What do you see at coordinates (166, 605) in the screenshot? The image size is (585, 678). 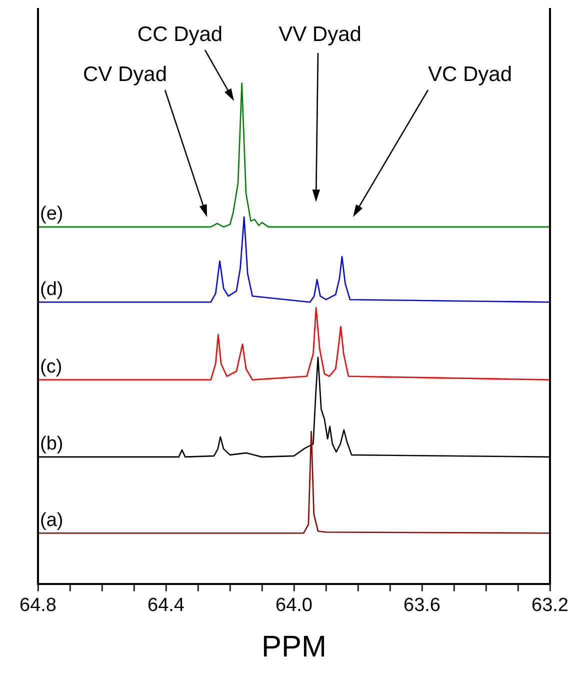 I see `x-tick-label: 64.4` at bounding box center [166, 605].